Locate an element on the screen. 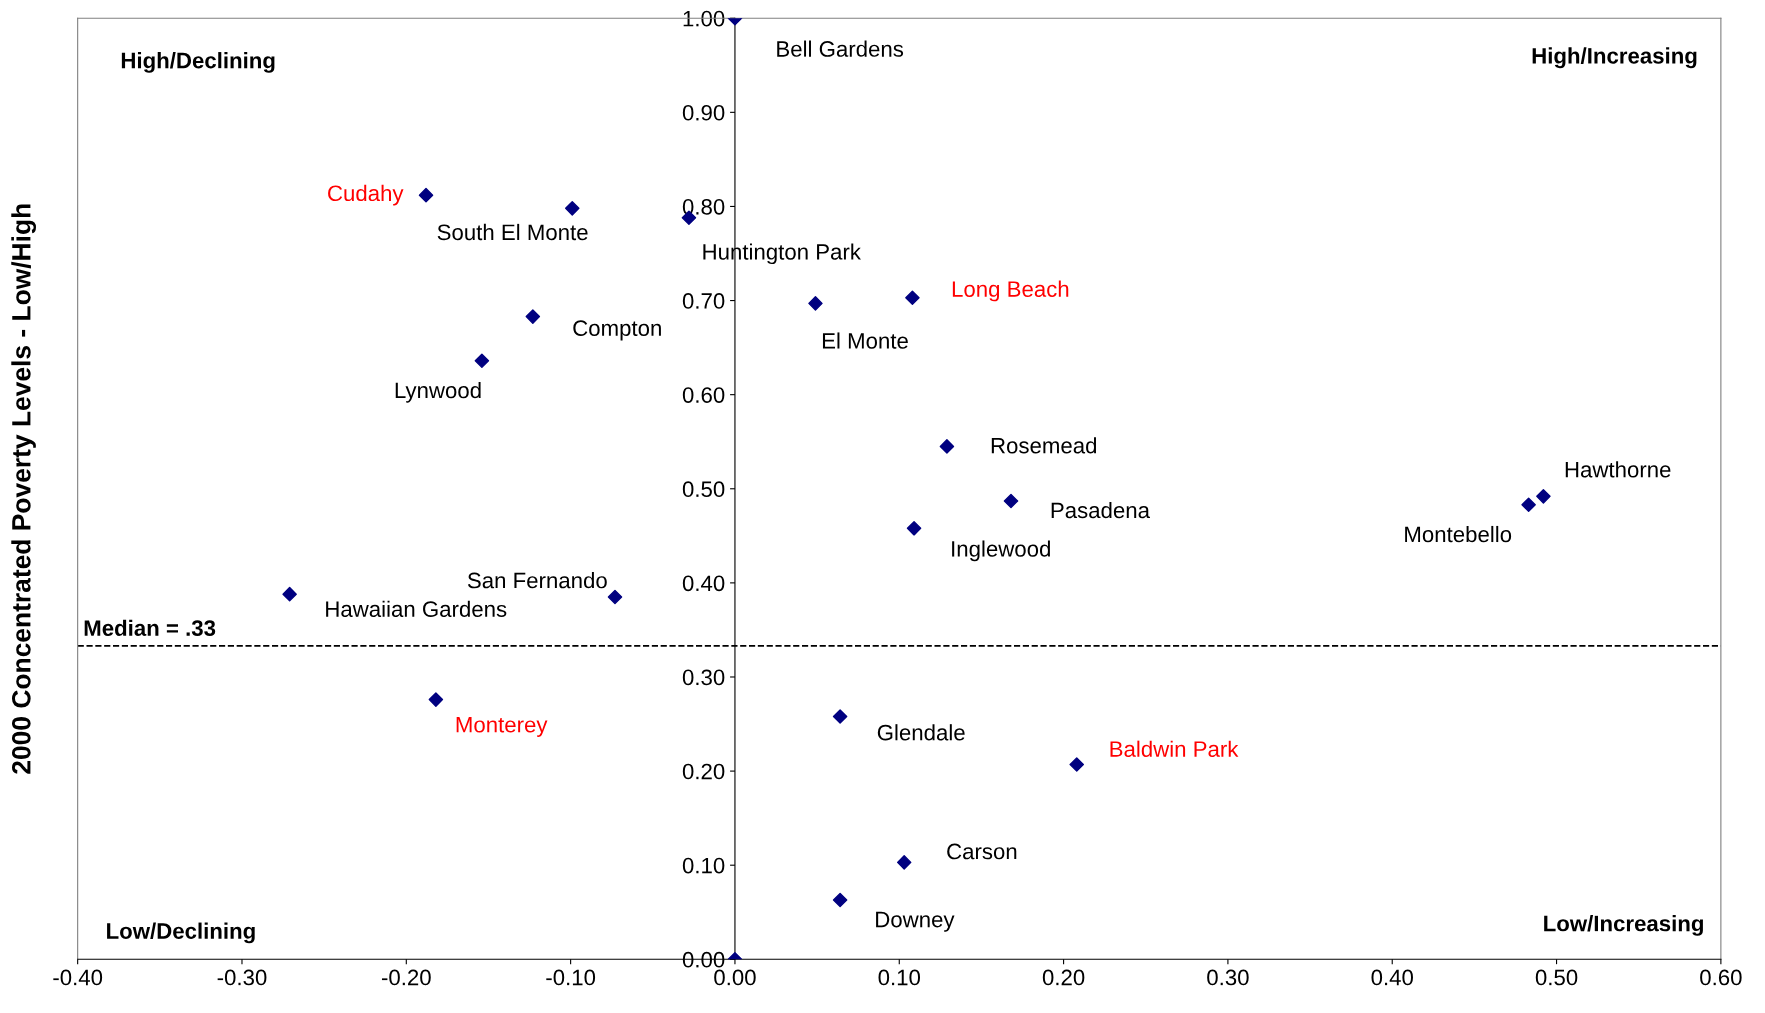  data-label: Long Beach is located at coordinates (1010, 291).